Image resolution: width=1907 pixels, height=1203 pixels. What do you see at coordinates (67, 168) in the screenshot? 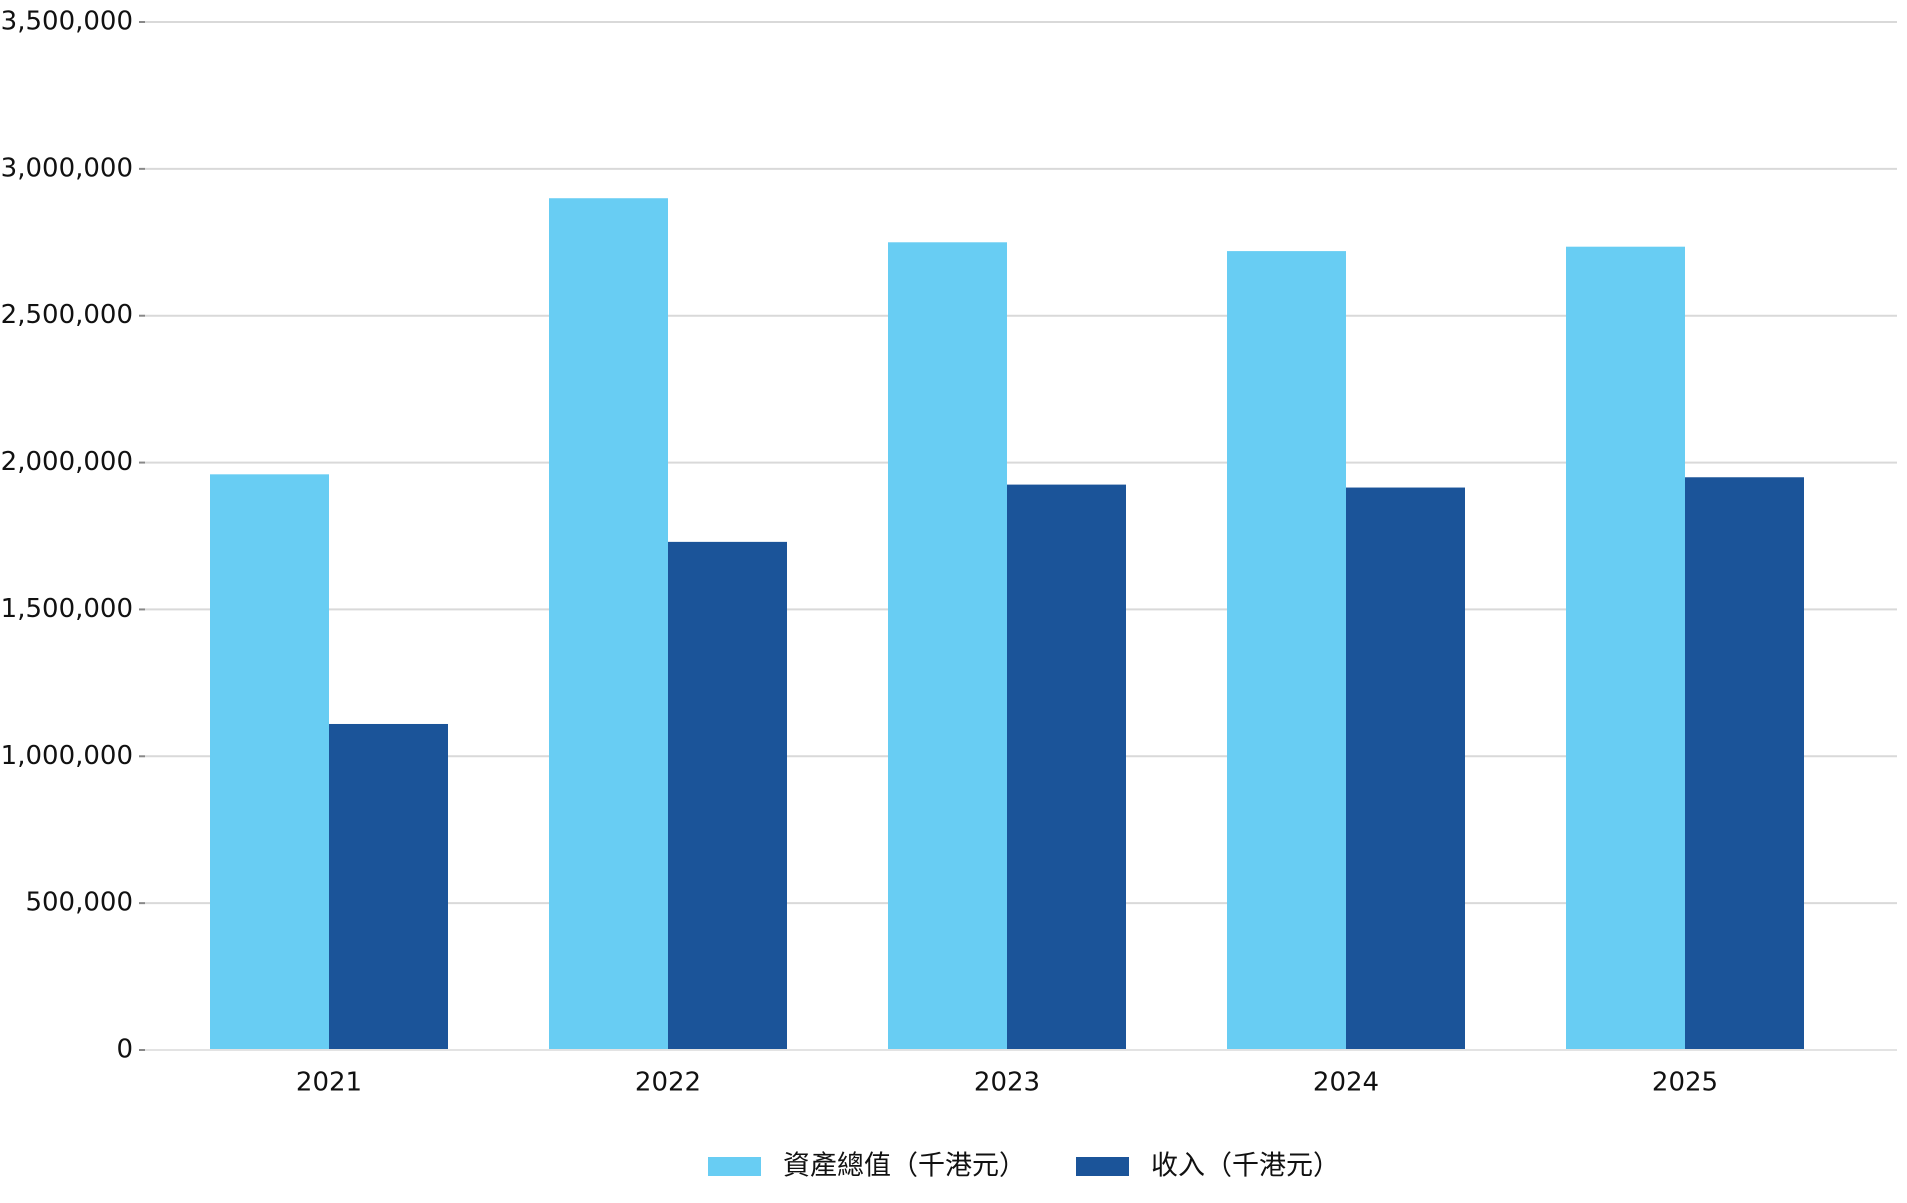
I see `y-tick-label: 3,000,000` at bounding box center [67, 168].